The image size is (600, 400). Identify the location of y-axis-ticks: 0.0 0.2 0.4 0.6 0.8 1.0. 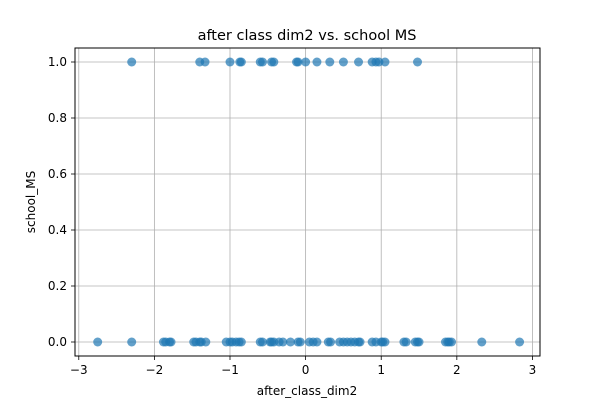
(61, 202).